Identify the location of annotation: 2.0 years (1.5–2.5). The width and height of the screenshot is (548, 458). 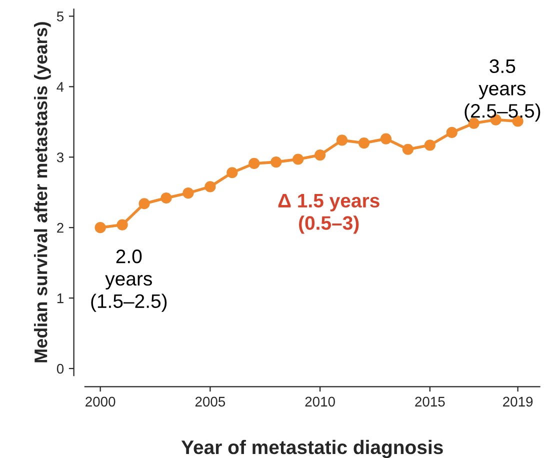
(129, 281).